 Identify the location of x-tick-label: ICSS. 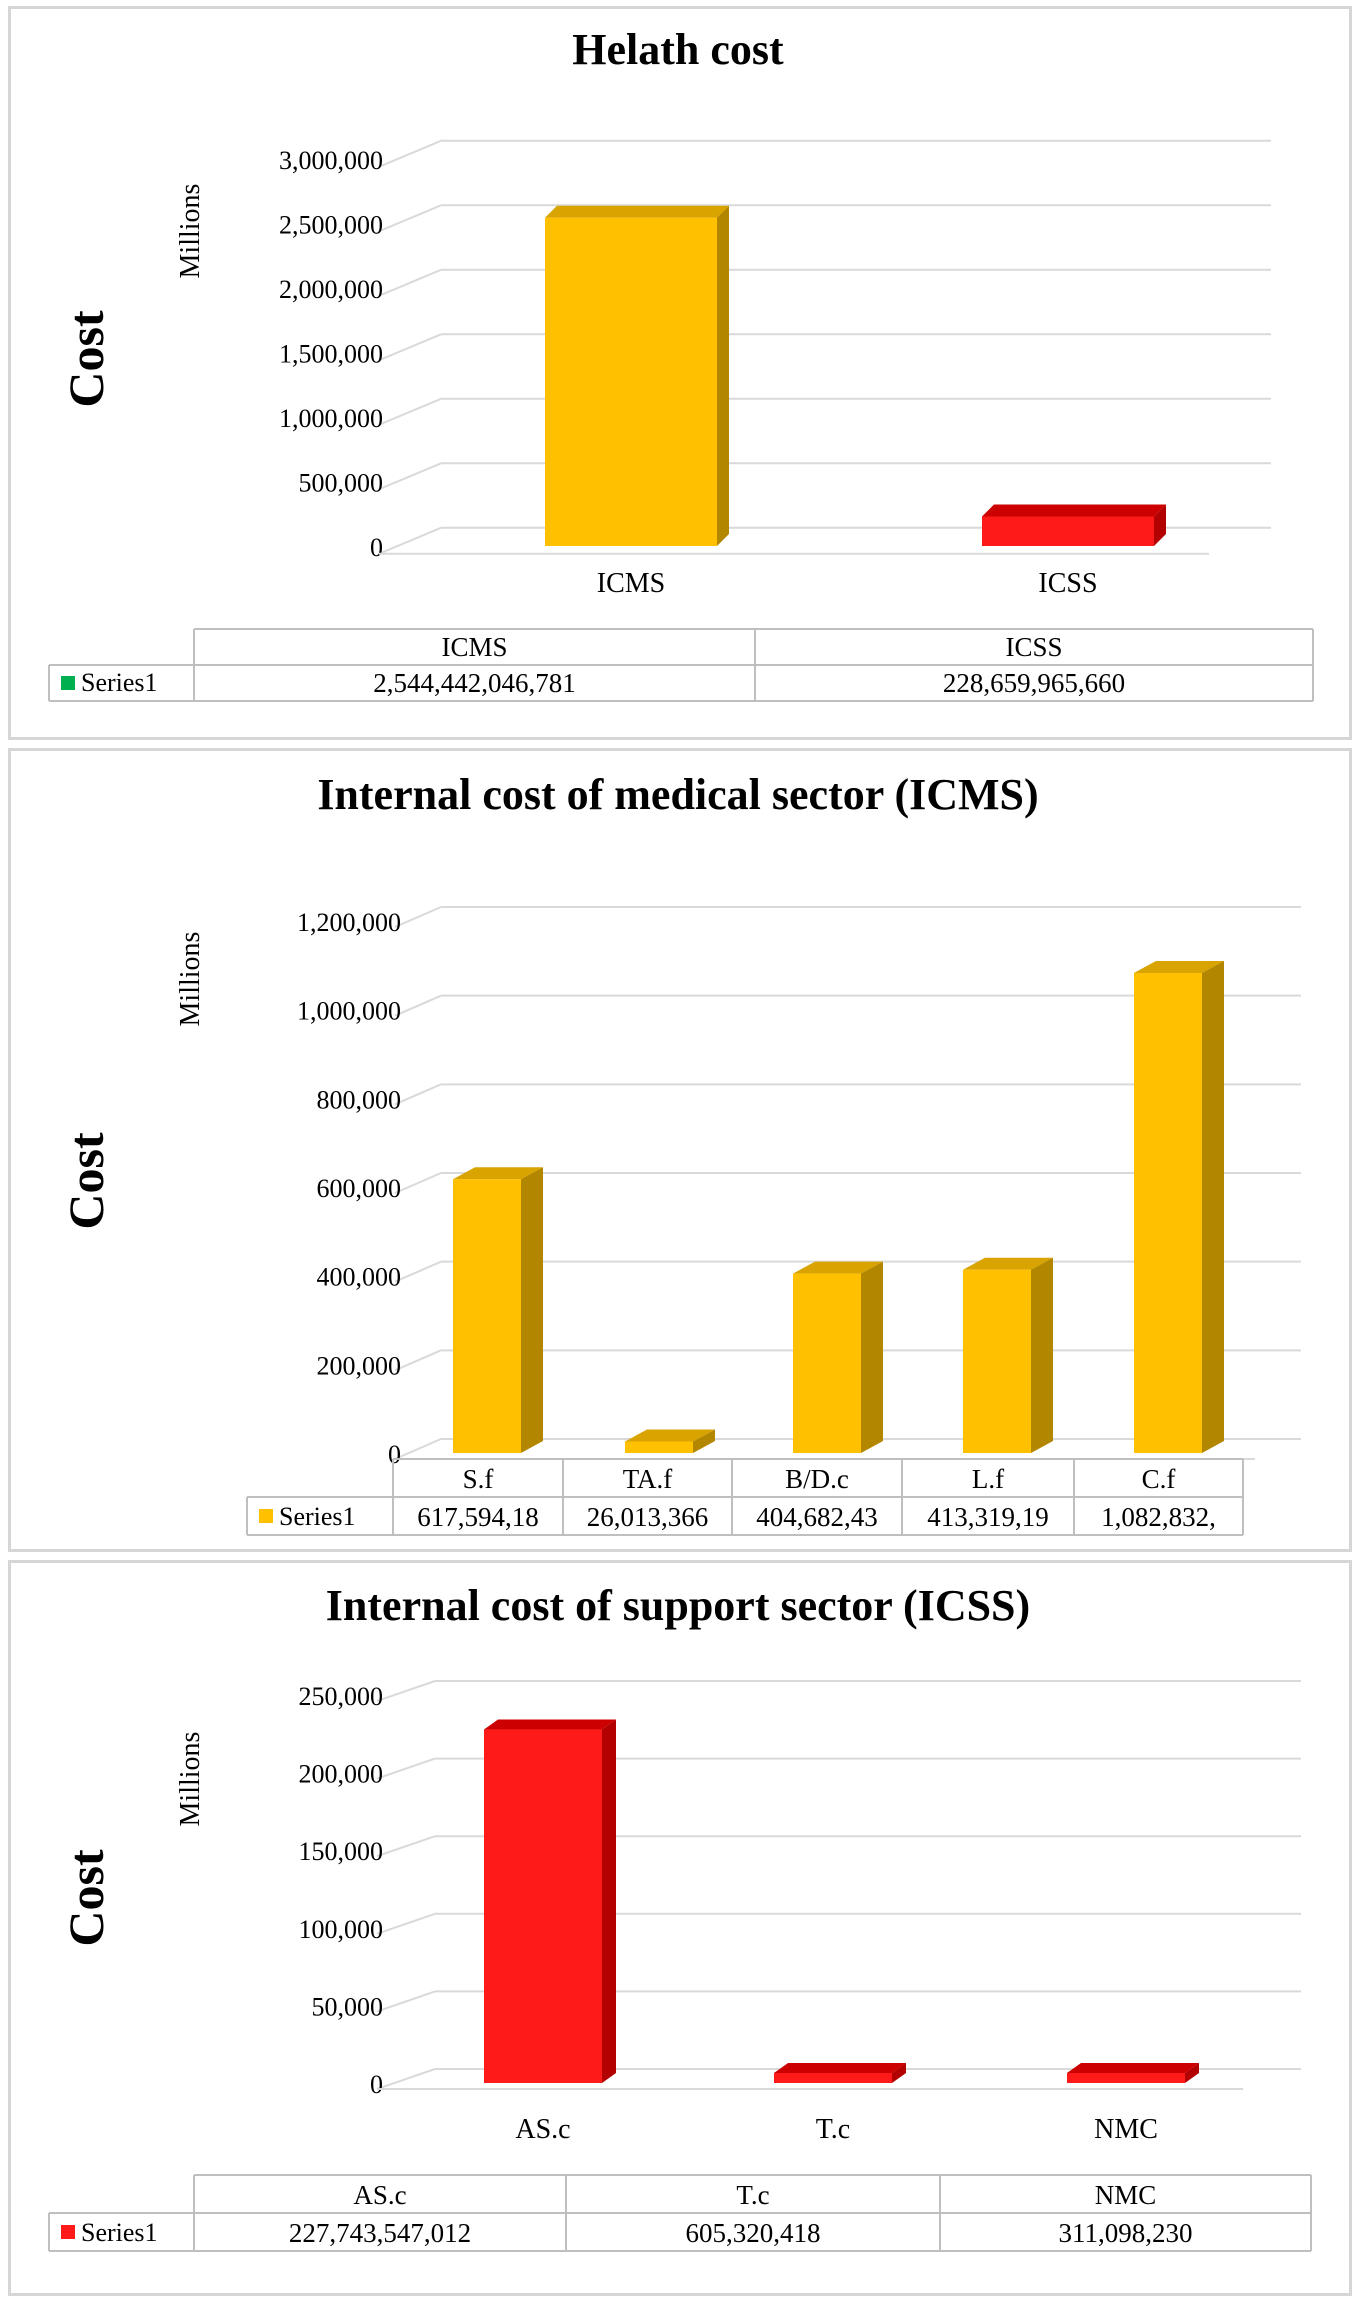
(1067, 583).